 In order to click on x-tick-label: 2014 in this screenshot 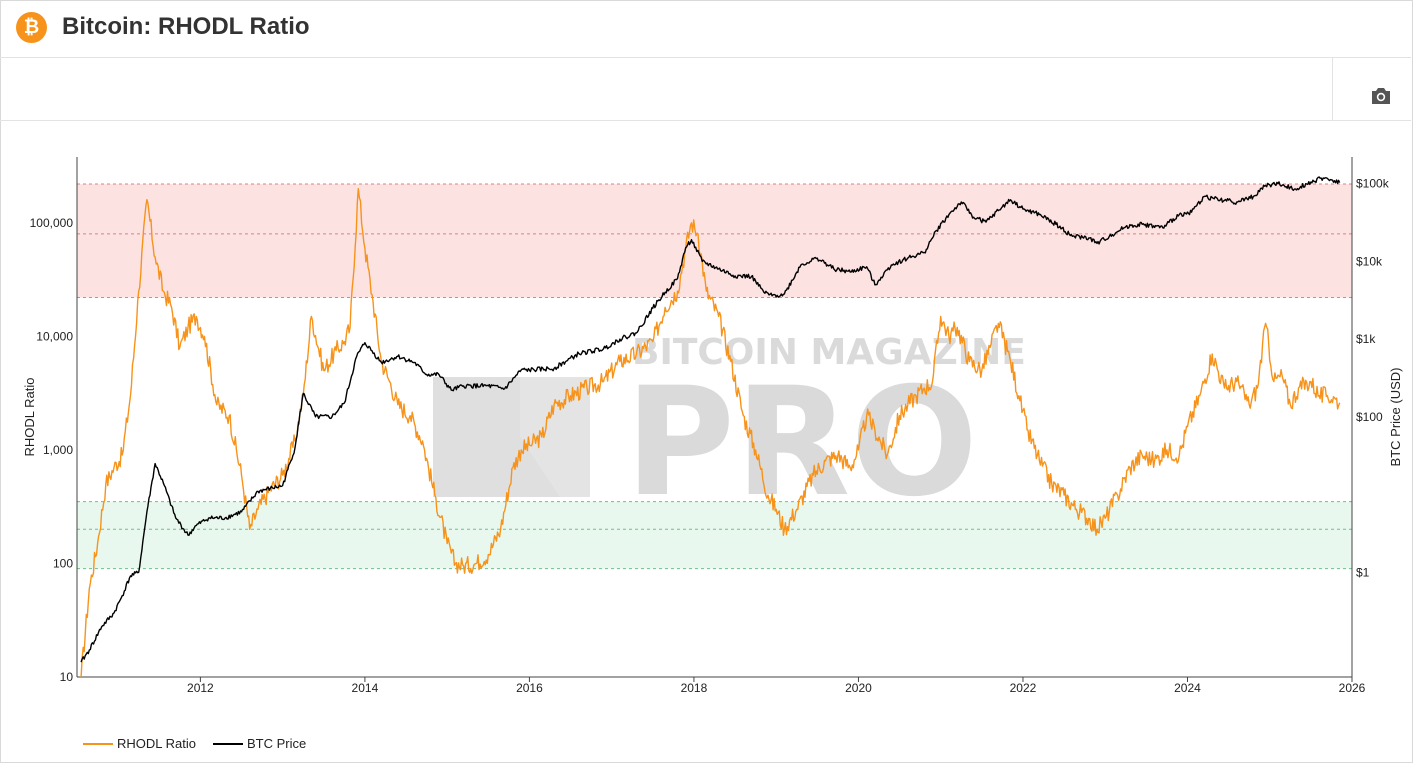, I will do `click(365, 688)`.